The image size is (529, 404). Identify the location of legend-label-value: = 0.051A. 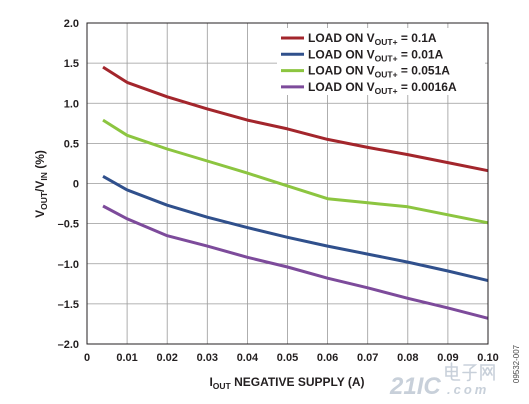
(424, 71).